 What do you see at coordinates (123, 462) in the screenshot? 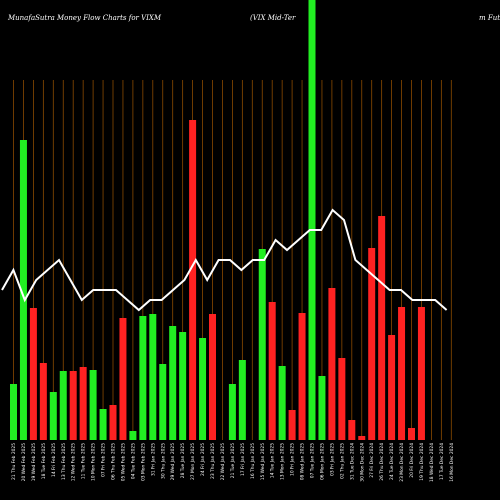
I see `x-tick-label: 05 Wed Feb 2025` at bounding box center [123, 462].